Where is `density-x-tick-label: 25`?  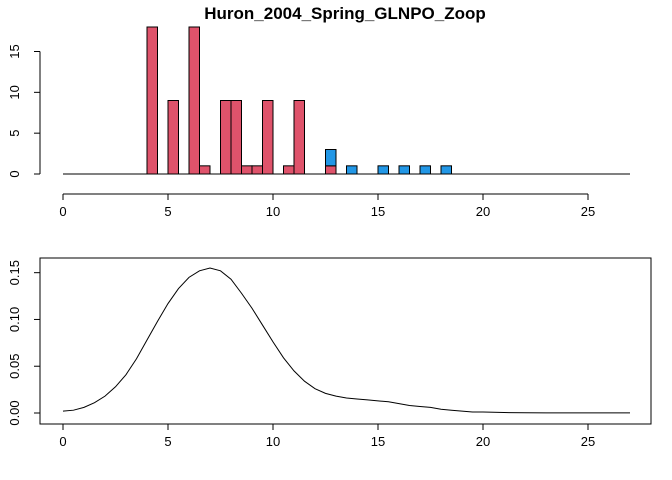 density-x-tick-label: 25 is located at coordinates (588, 441).